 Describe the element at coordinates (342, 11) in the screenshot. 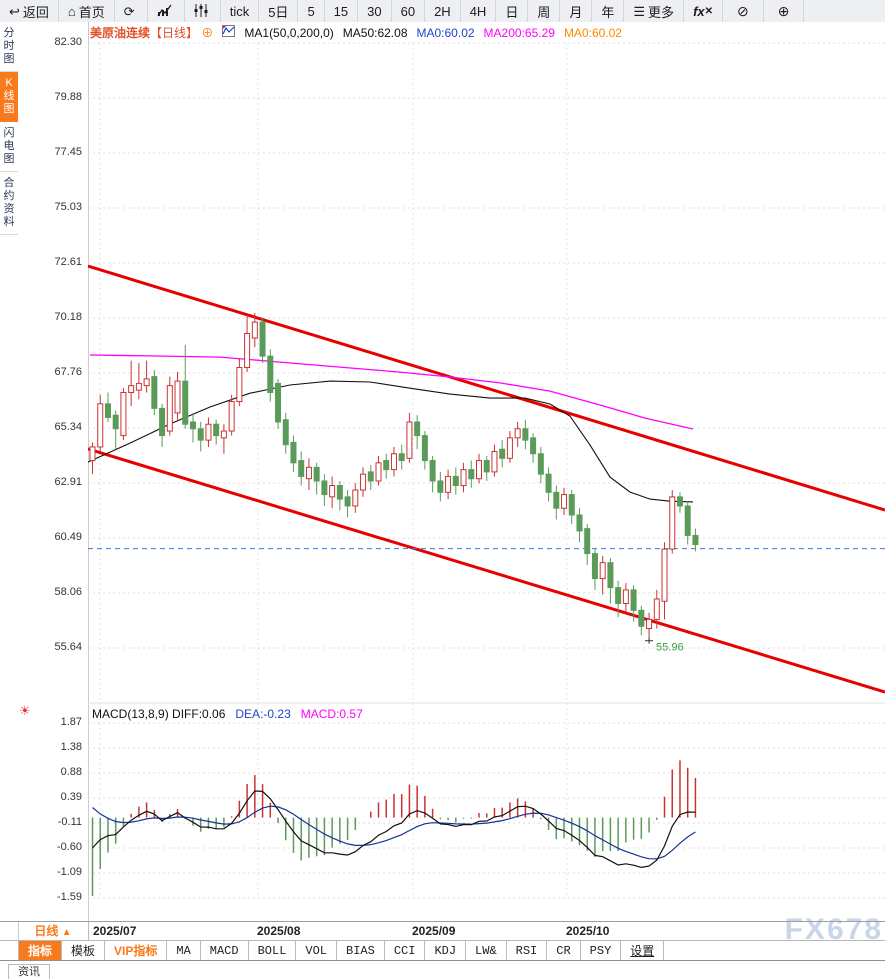

I see `interval-15min: 15` at that location.